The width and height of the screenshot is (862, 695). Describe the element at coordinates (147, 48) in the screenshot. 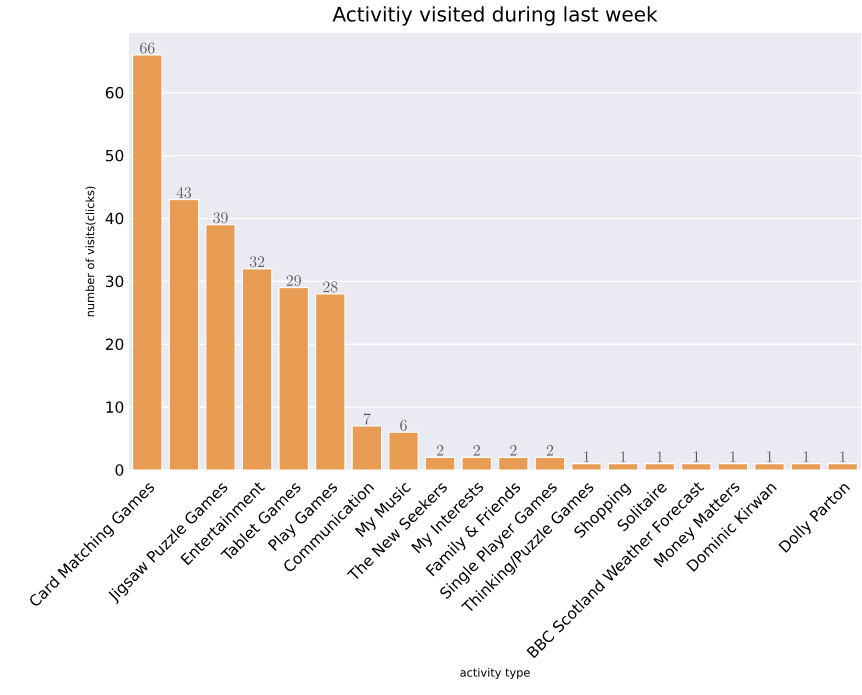

I see `data-label: 66` at that location.